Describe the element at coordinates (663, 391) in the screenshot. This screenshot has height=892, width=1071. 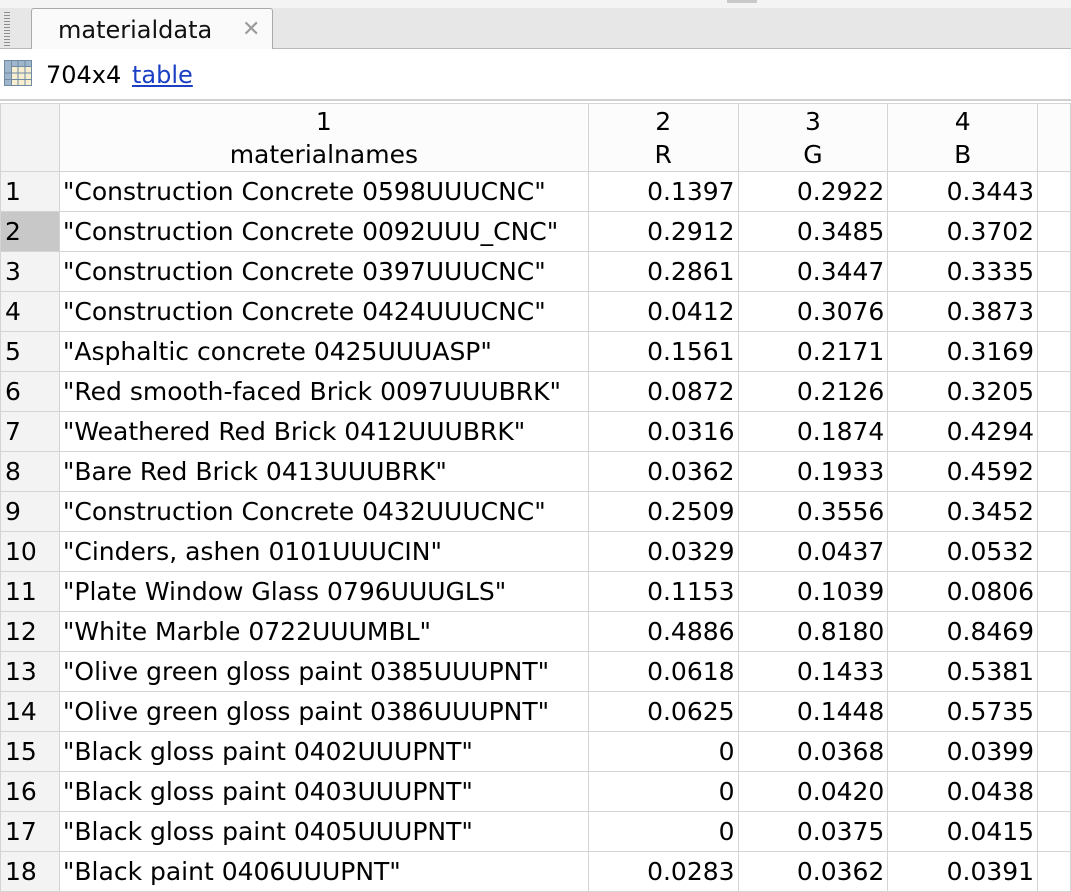
I see `r-value-cell: 0.0872` at that location.